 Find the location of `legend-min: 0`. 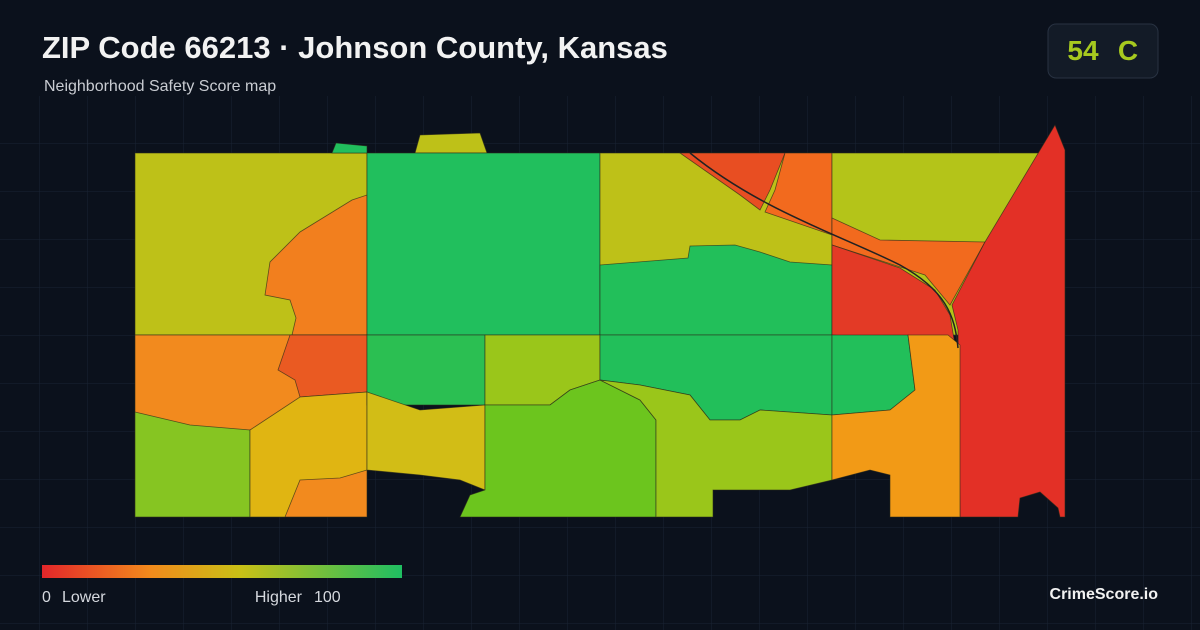

legend-min: 0 is located at coordinates (46, 597).